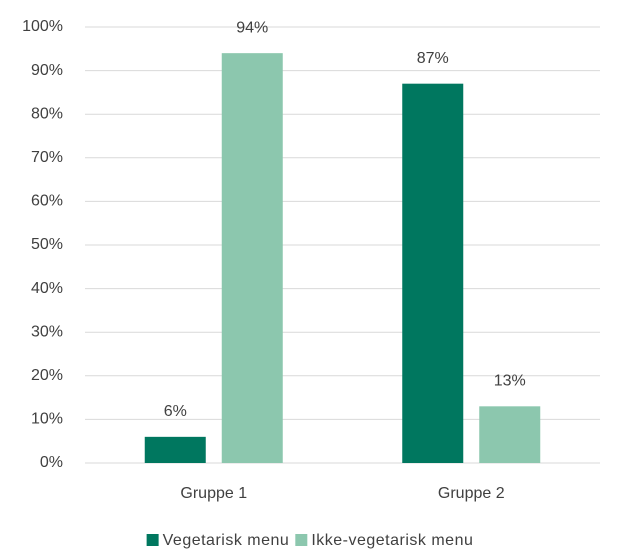  Describe the element at coordinates (47, 288) in the screenshot. I see `y-tick-label: 40%` at that location.